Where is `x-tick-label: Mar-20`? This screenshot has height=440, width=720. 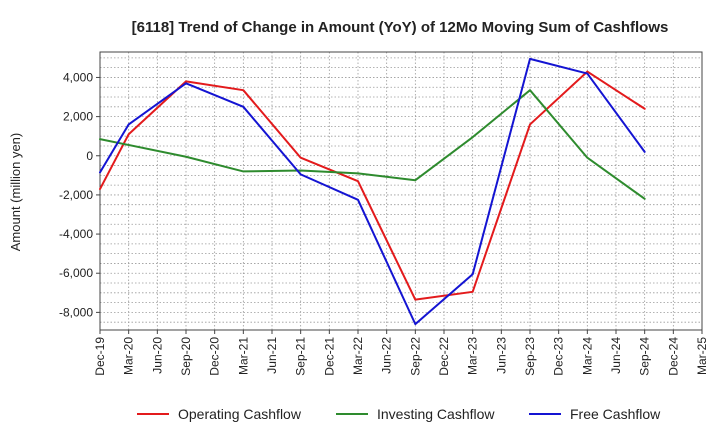
x-tick-label: Mar-20 is located at coordinates (129, 356).